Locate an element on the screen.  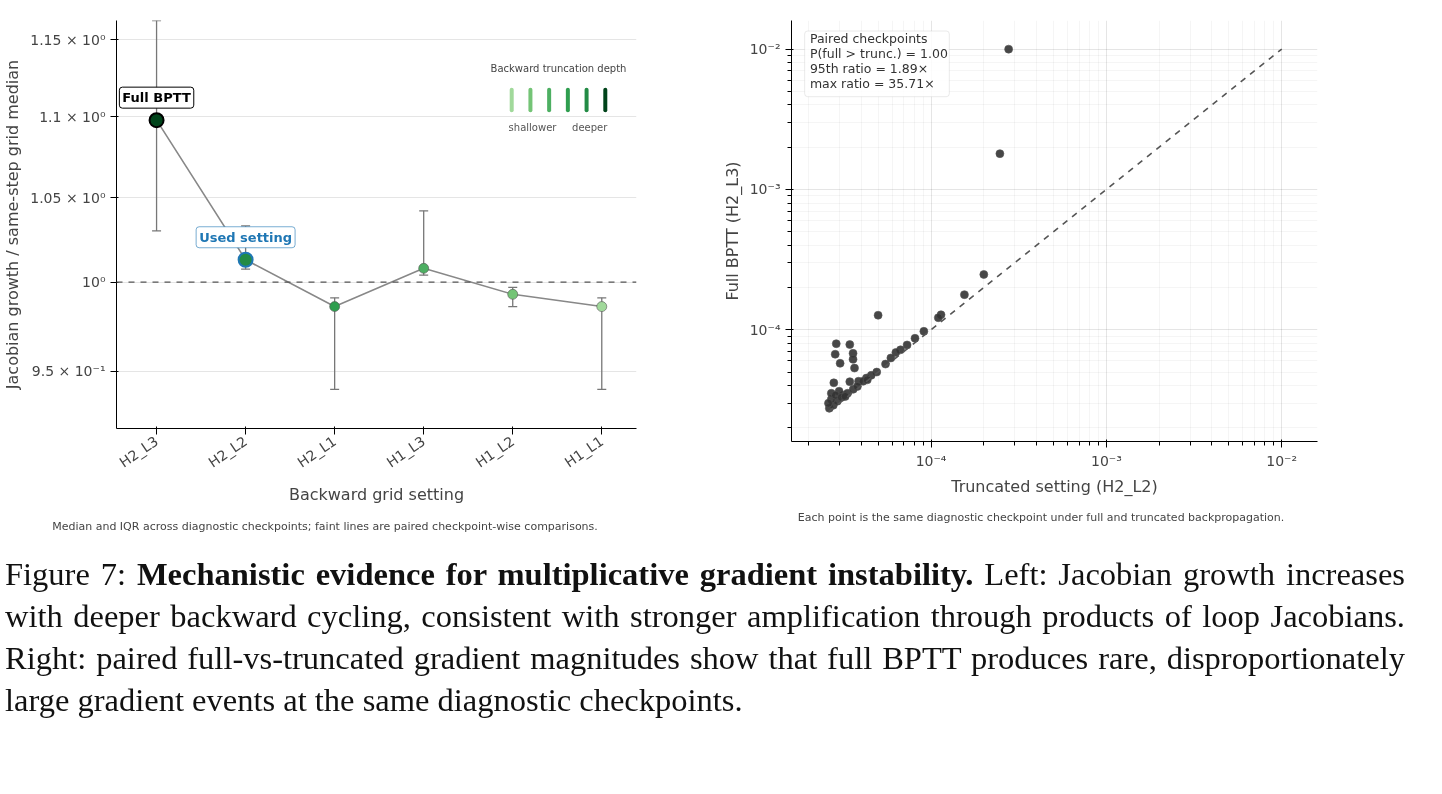
annotation: max ratio = 35.71× is located at coordinates (872, 84).